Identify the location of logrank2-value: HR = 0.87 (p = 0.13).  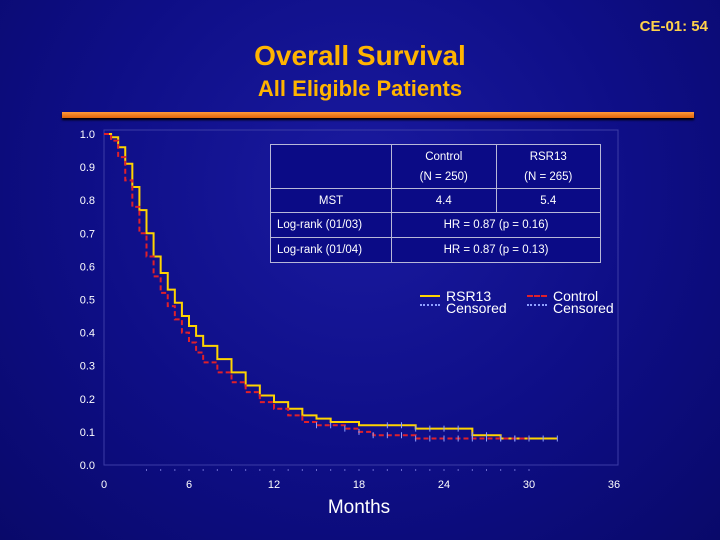
(496, 250).